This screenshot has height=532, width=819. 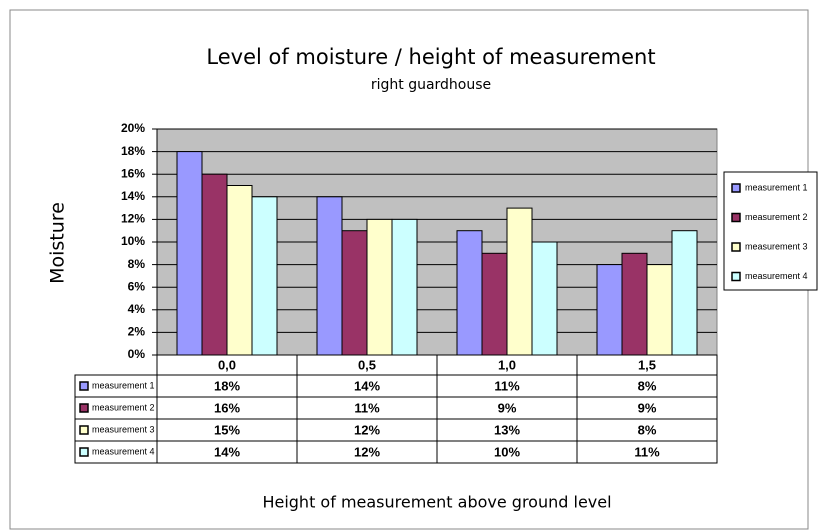 What do you see at coordinates (137, 264) in the screenshot?
I see `y-tick-label: 8%` at bounding box center [137, 264].